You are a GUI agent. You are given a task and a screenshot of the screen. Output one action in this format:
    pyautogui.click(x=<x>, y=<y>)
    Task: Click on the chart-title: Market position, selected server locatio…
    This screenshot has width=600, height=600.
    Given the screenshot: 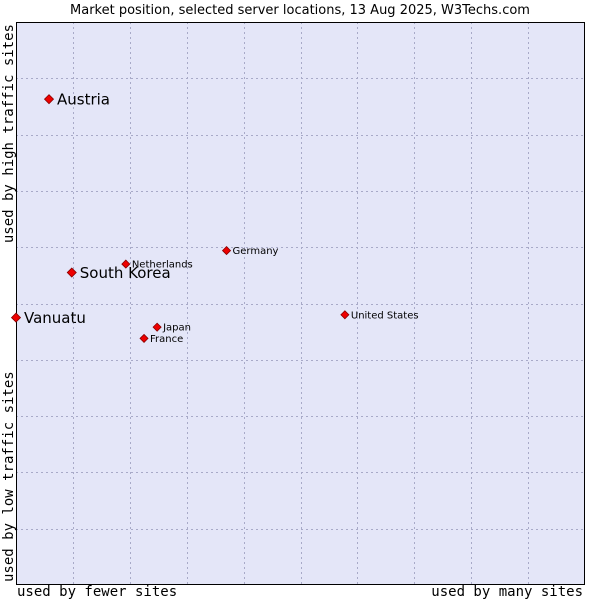 What is the action you would take?
    pyautogui.click(x=300, y=10)
    